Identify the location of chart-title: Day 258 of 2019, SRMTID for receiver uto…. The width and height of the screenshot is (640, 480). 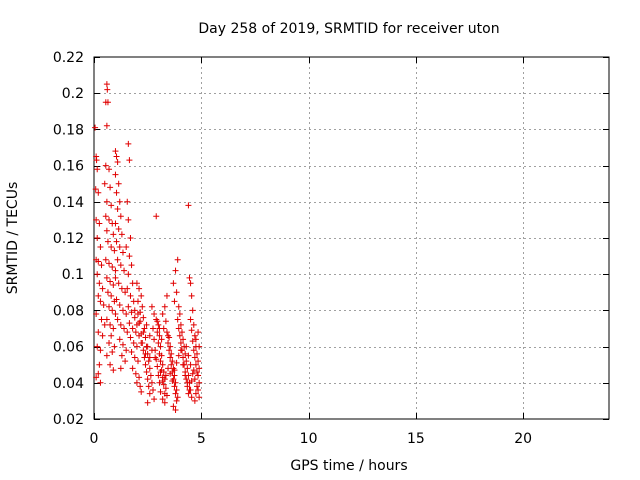
(348, 29).